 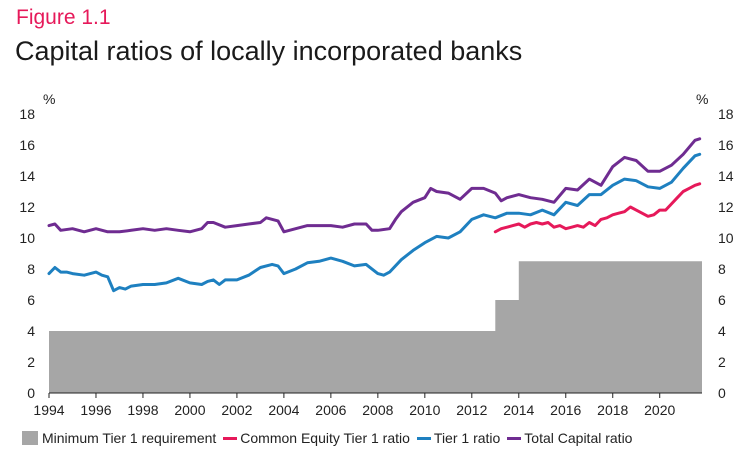 I want to click on y-tick-label-left: 0, so click(x=31, y=393).